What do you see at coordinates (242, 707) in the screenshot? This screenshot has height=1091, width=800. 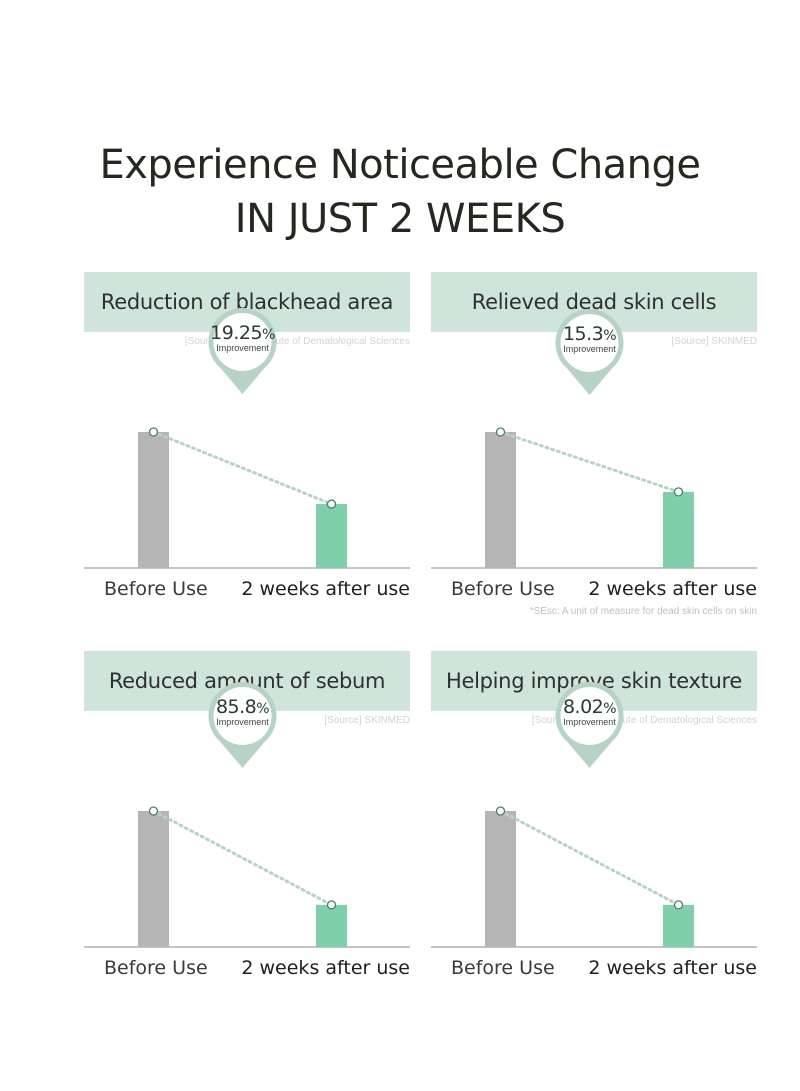 I see `improvement-value: 85.8%` at bounding box center [242, 707].